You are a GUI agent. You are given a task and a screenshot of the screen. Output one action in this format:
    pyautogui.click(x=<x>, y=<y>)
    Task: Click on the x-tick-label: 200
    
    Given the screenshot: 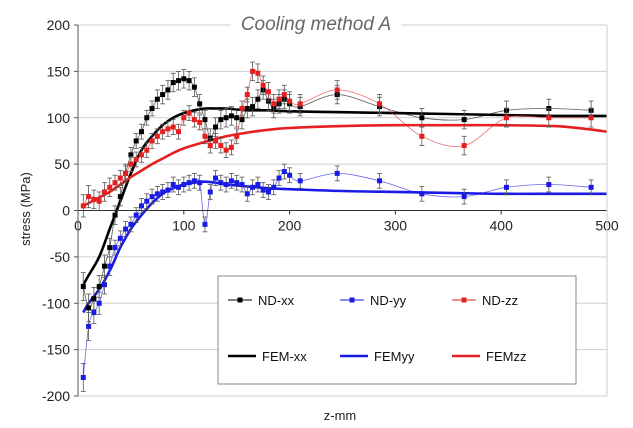 What is the action you would take?
    pyautogui.click(x=290, y=226)
    